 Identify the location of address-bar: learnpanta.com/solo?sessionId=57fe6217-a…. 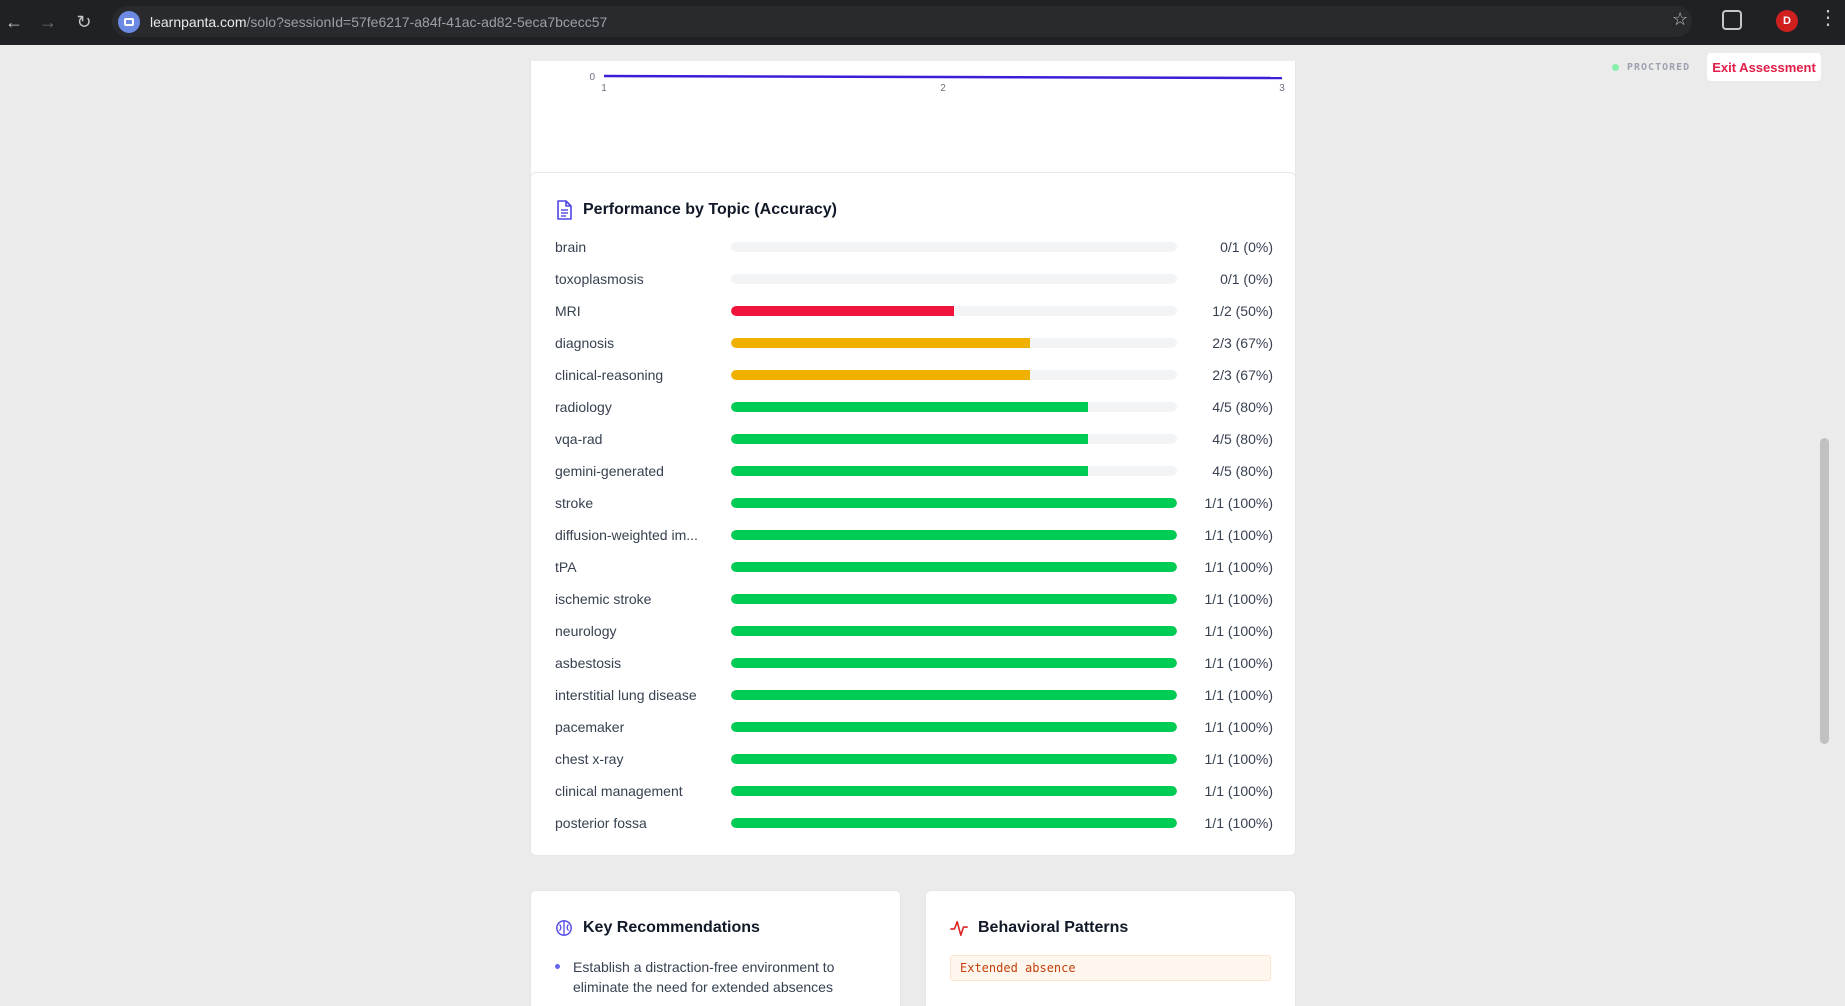
(902, 21).